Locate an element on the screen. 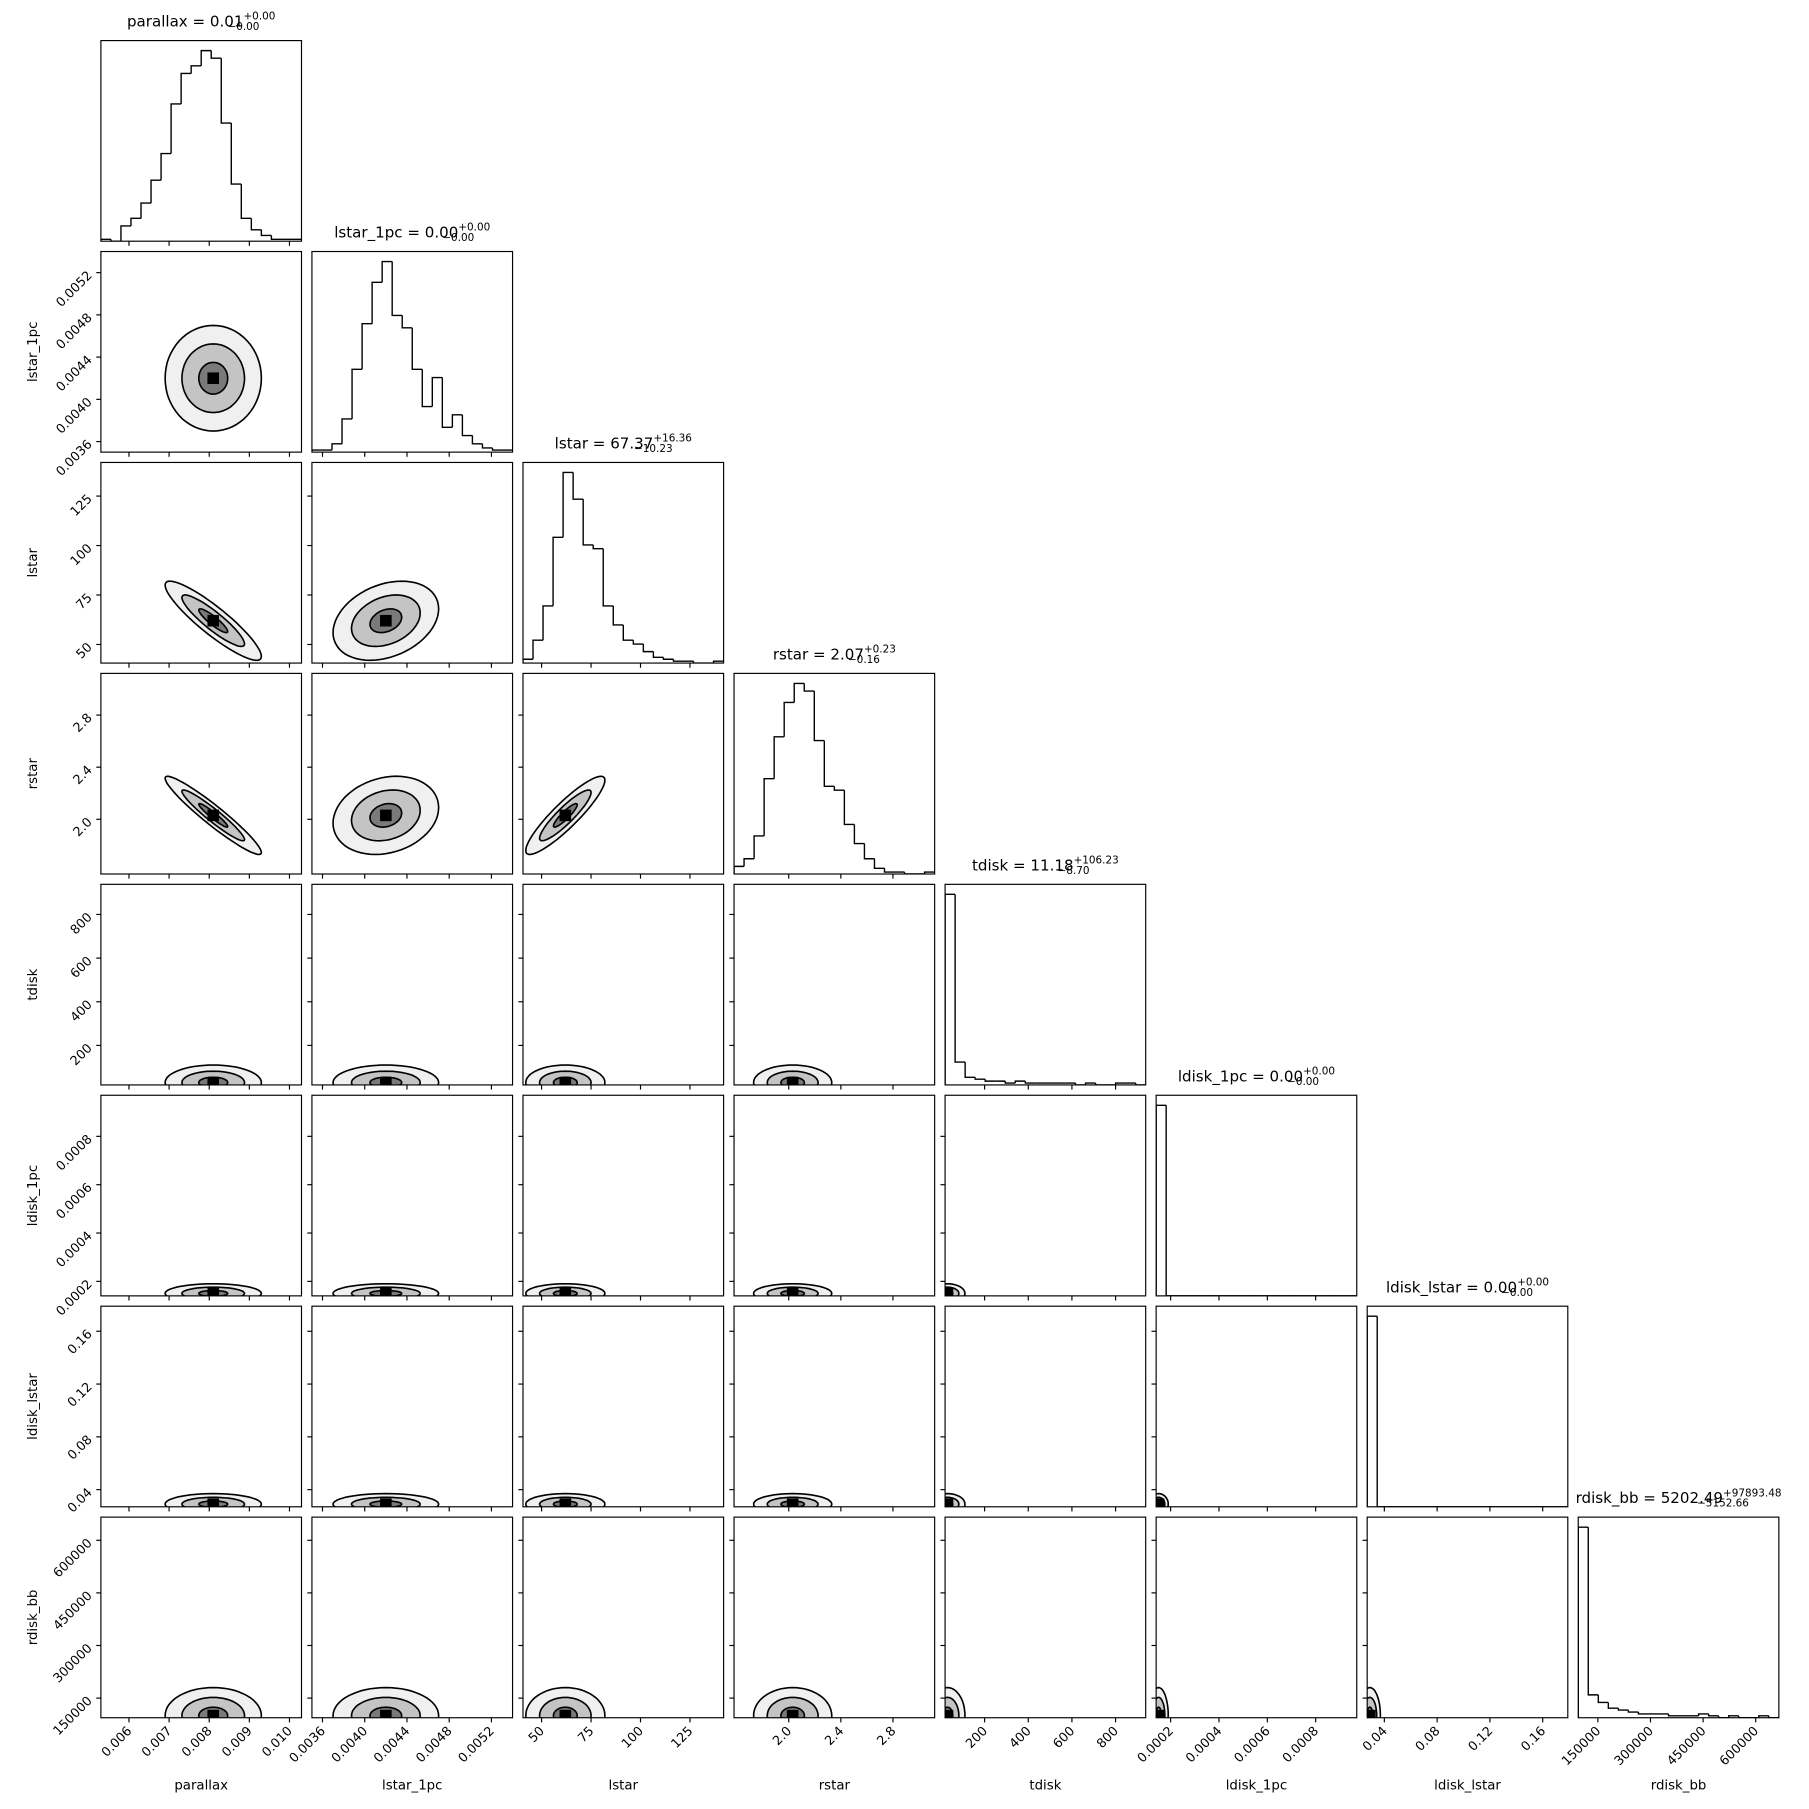  x-tick-label: 0.0008 is located at coordinates (1301, 1745).